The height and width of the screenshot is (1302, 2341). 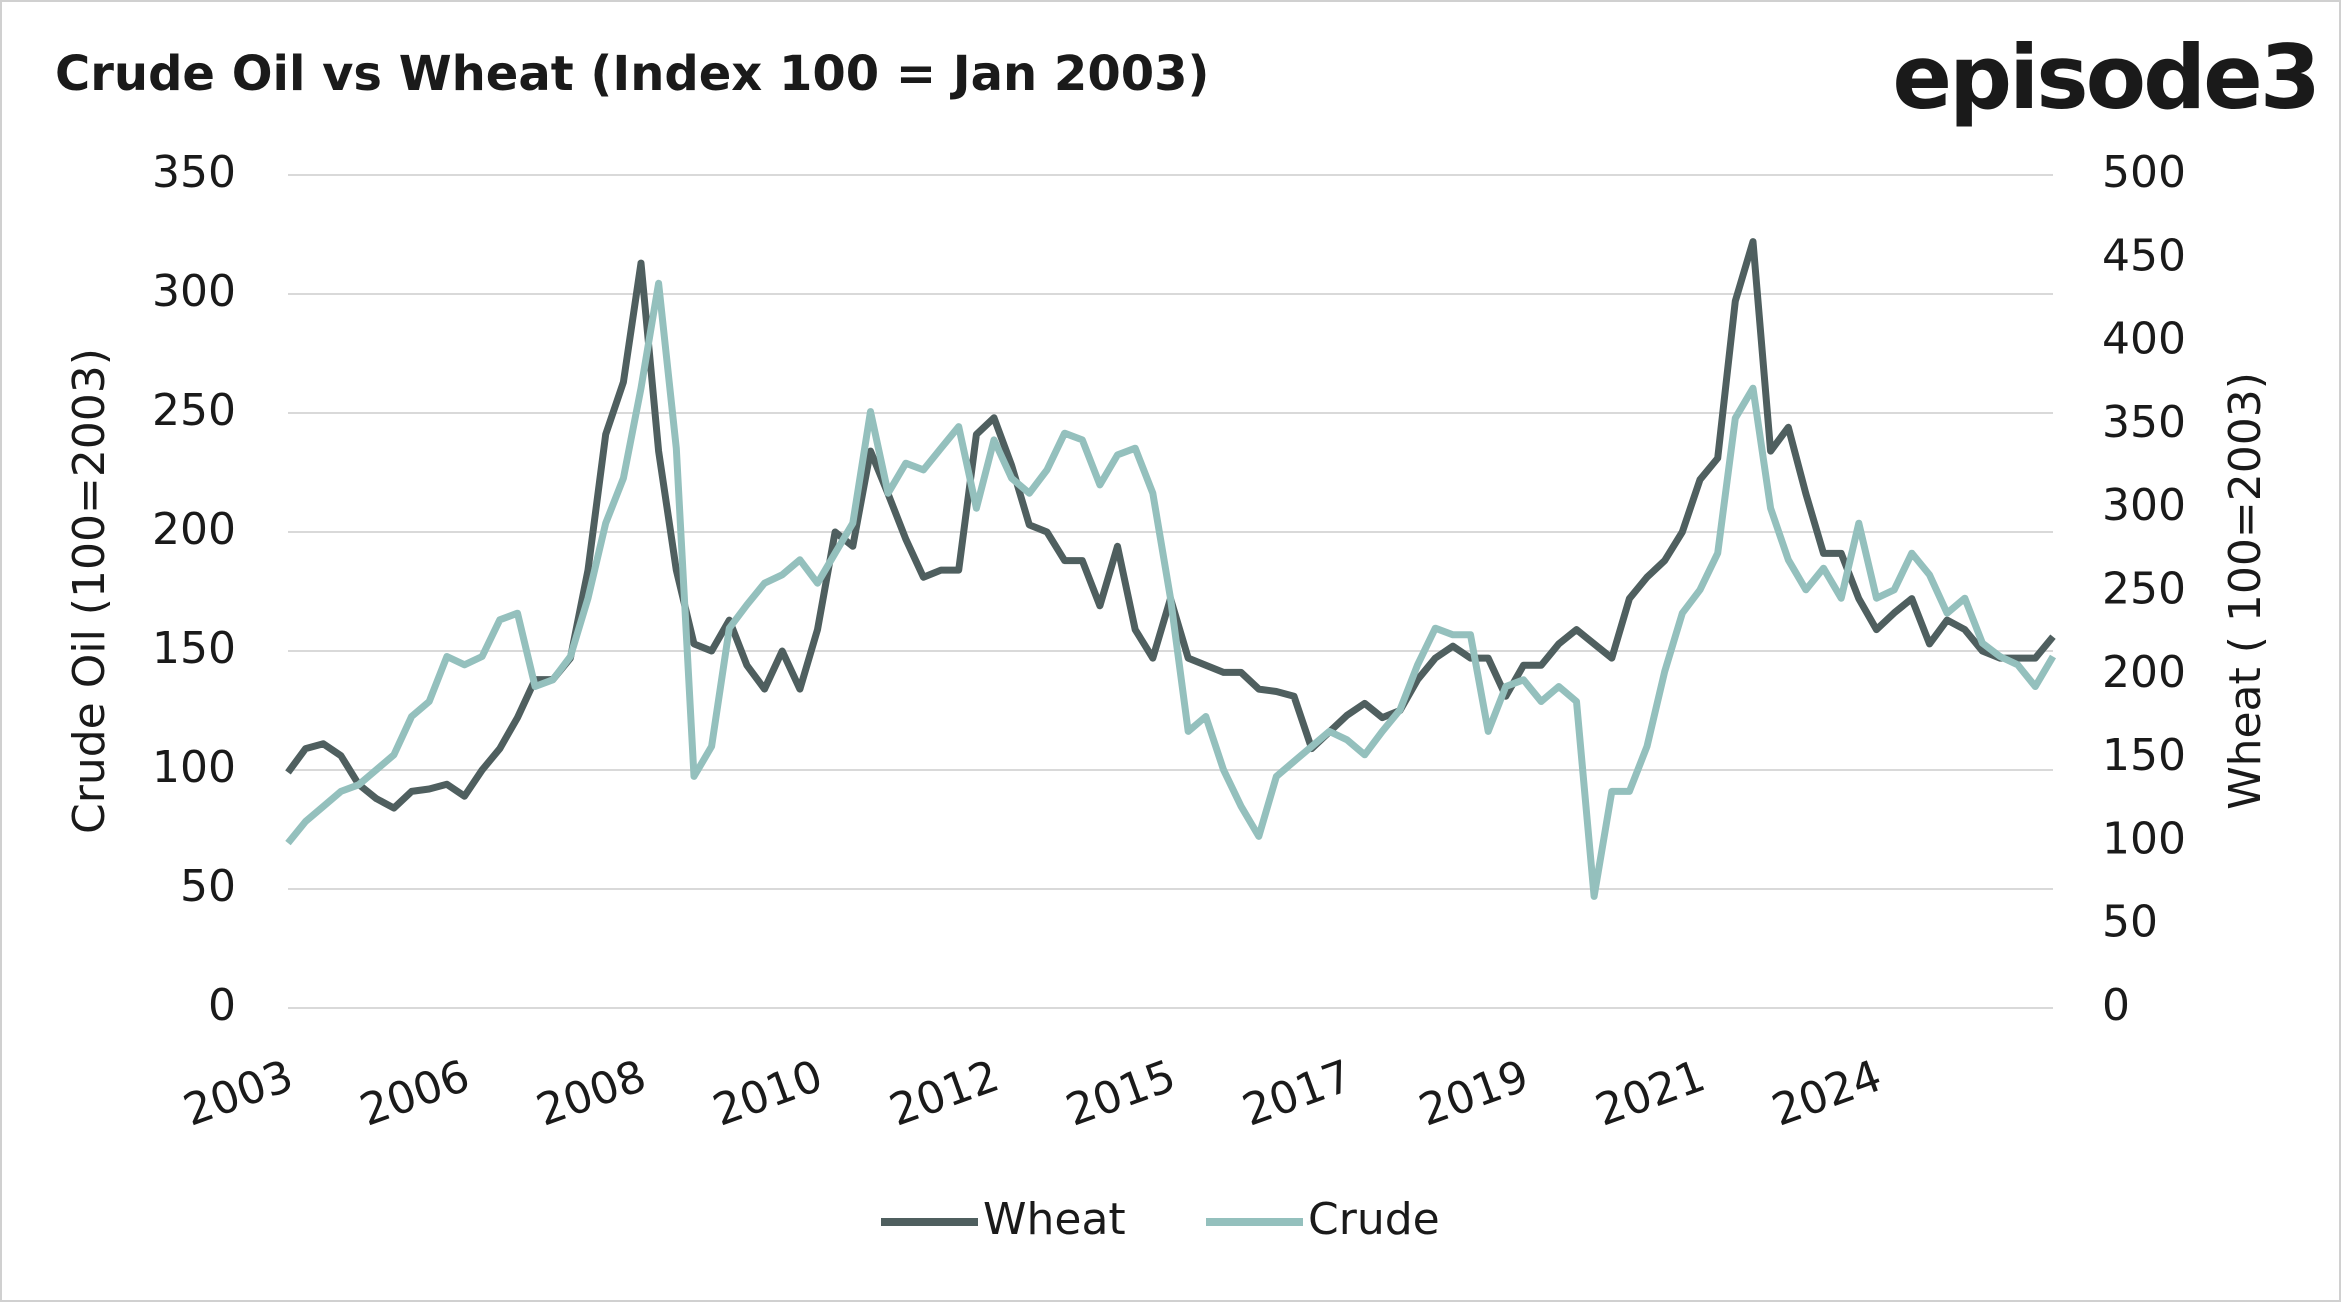 What do you see at coordinates (2105, 77) in the screenshot?
I see `brand-logo: episode3` at bounding box center [2105, 77].